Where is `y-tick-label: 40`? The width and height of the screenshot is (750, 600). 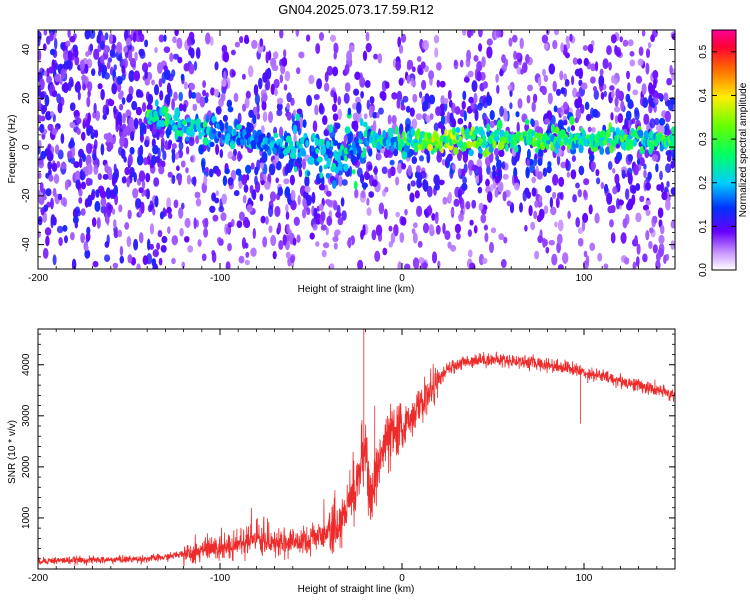 y-tick-label: 40 is located at coordinates (26, 50).